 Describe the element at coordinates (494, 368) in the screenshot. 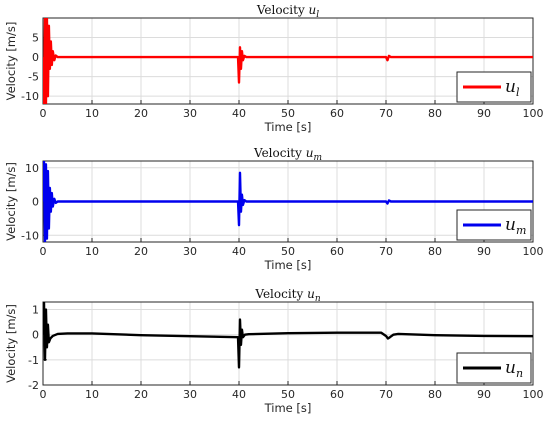

I see `legend: un` at that location.